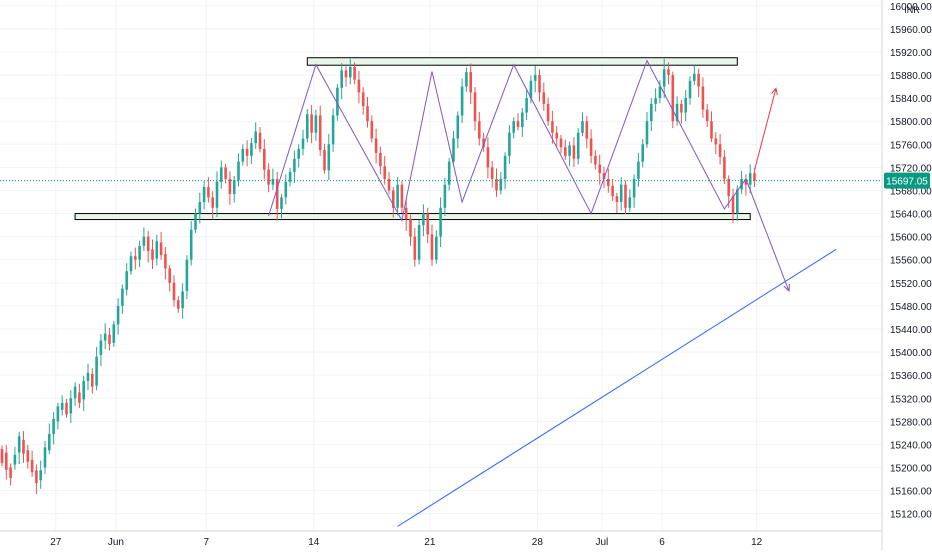 The width and height of the screenshot is (932, 555). I want to click on y-tick-label: 15480.00, so click(911, 307).